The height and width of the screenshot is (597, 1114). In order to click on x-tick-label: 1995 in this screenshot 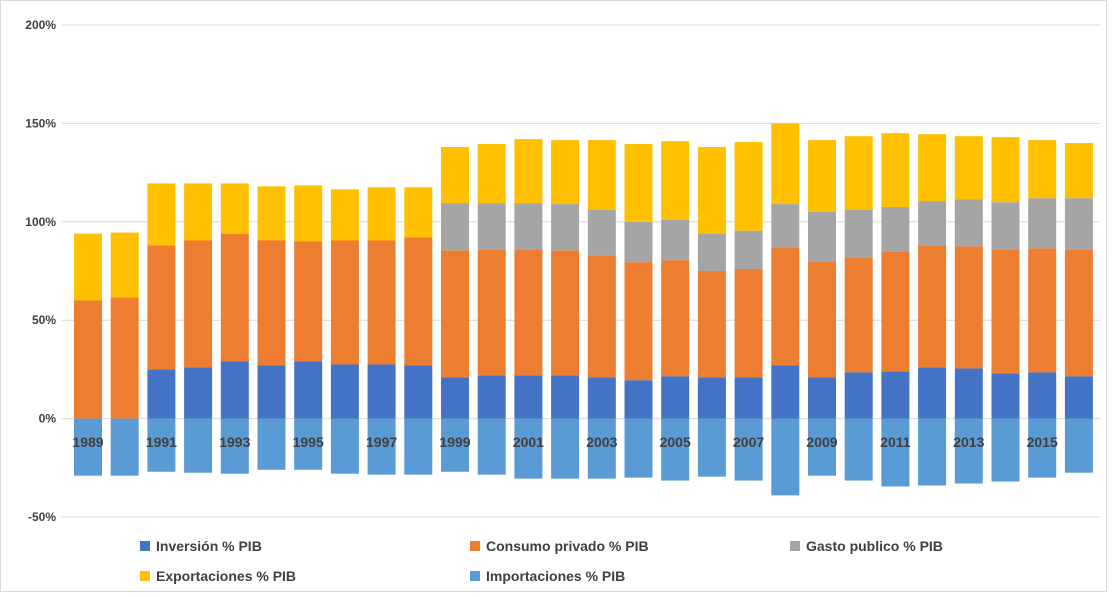, I will do `click(308, 442)`.